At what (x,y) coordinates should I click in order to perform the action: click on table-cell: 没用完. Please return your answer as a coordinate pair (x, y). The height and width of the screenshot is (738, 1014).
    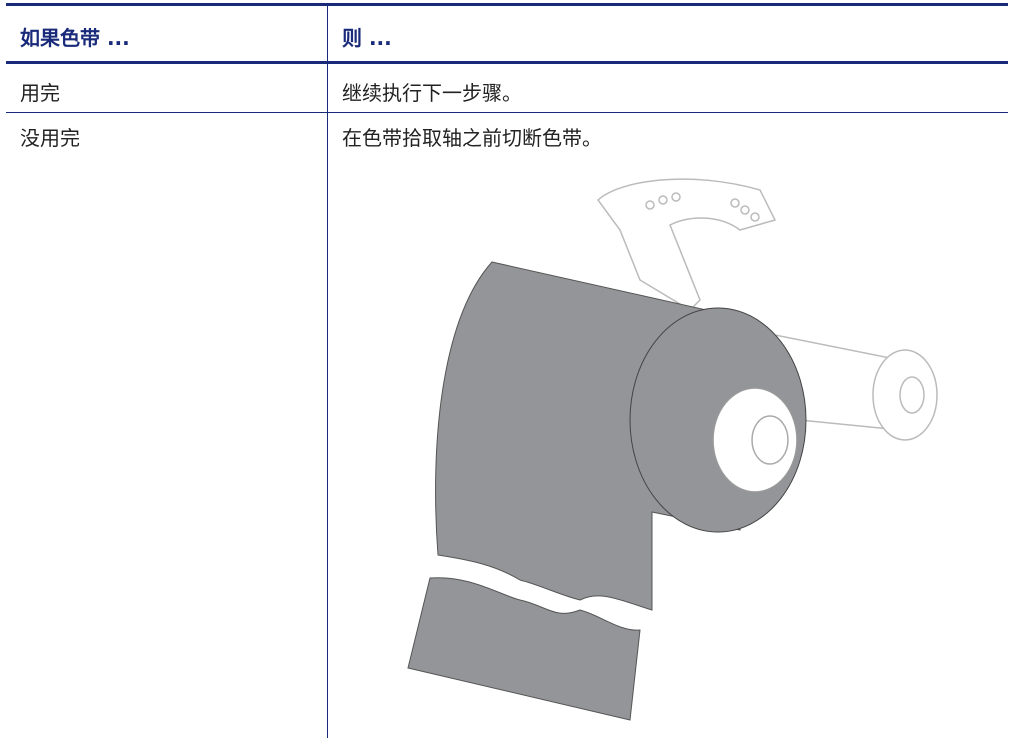
    Looking at the image, I should click on (50, 138).